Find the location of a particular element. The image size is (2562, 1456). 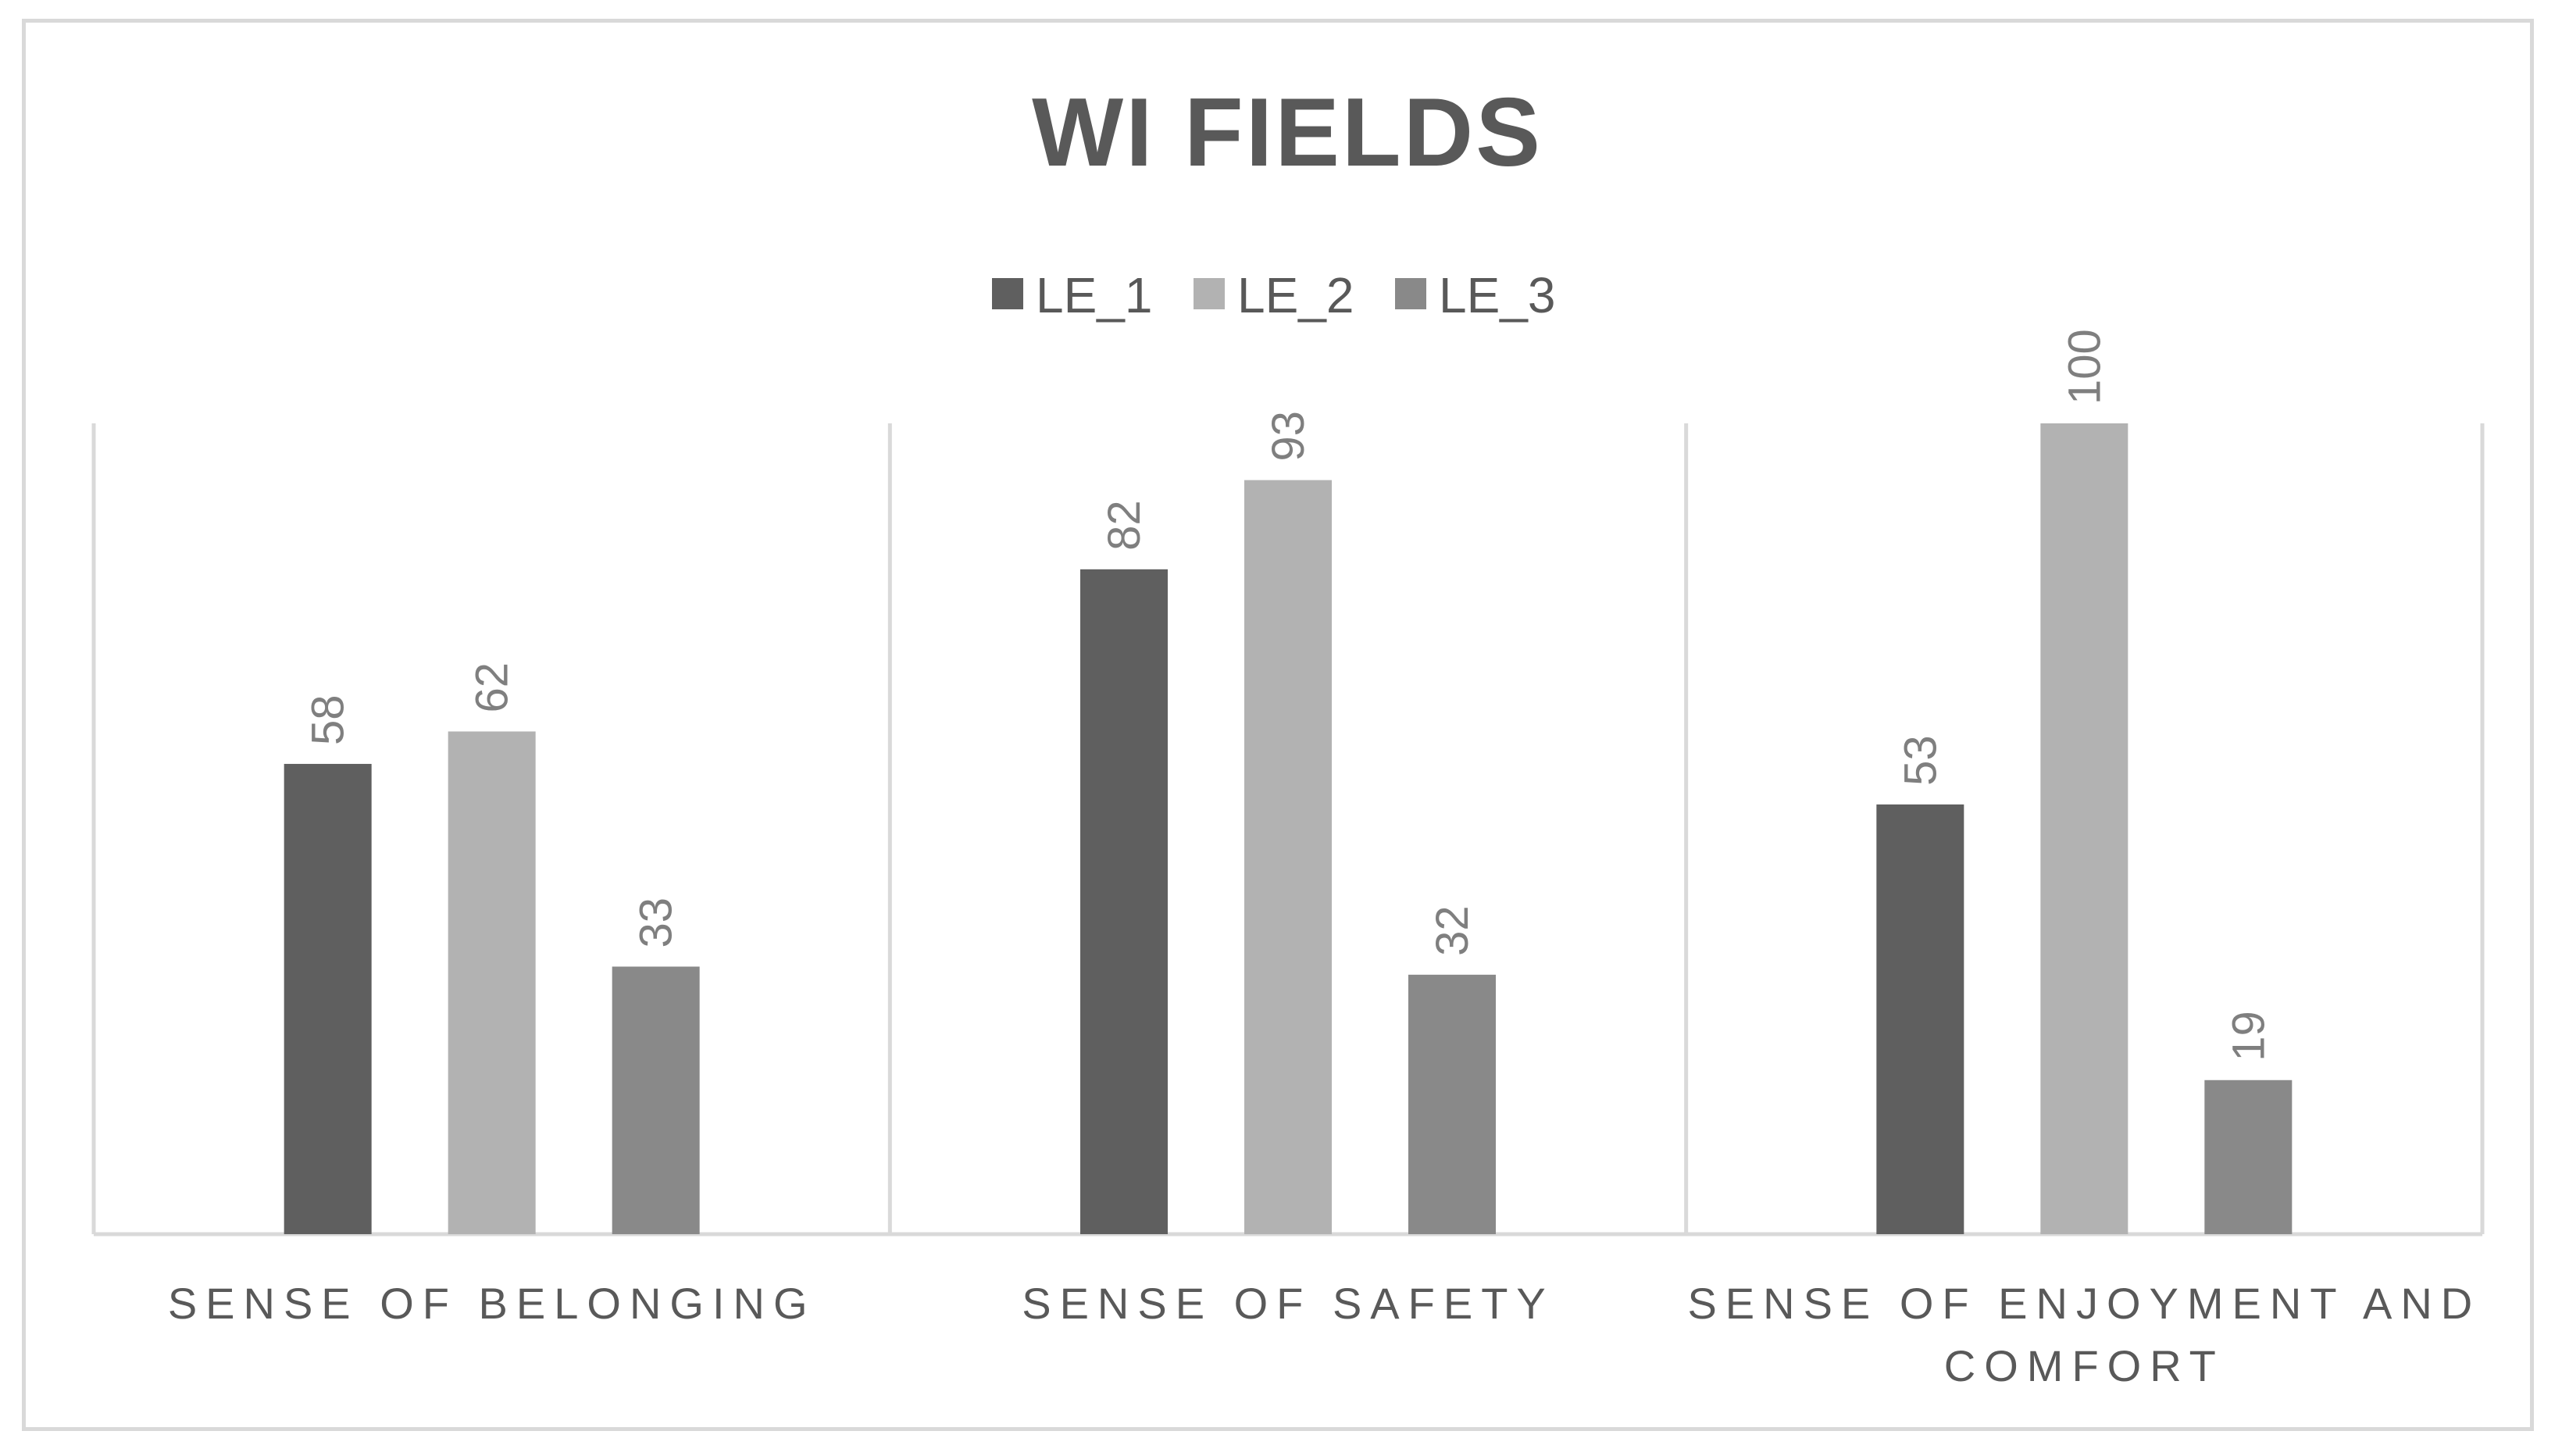

legend: LE_1 LE_2 LE_3 is located at coordinates (1273, 295).